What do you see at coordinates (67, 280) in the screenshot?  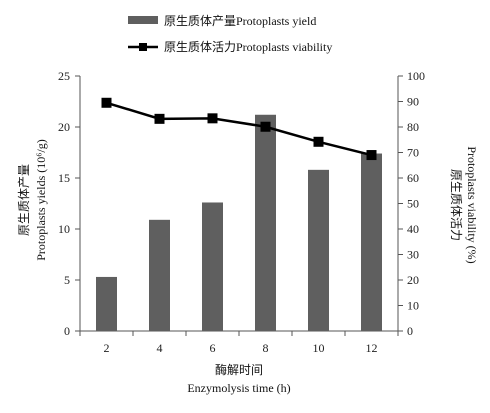 I see `left-tick-label: 5` at bounding box center [67, 280].